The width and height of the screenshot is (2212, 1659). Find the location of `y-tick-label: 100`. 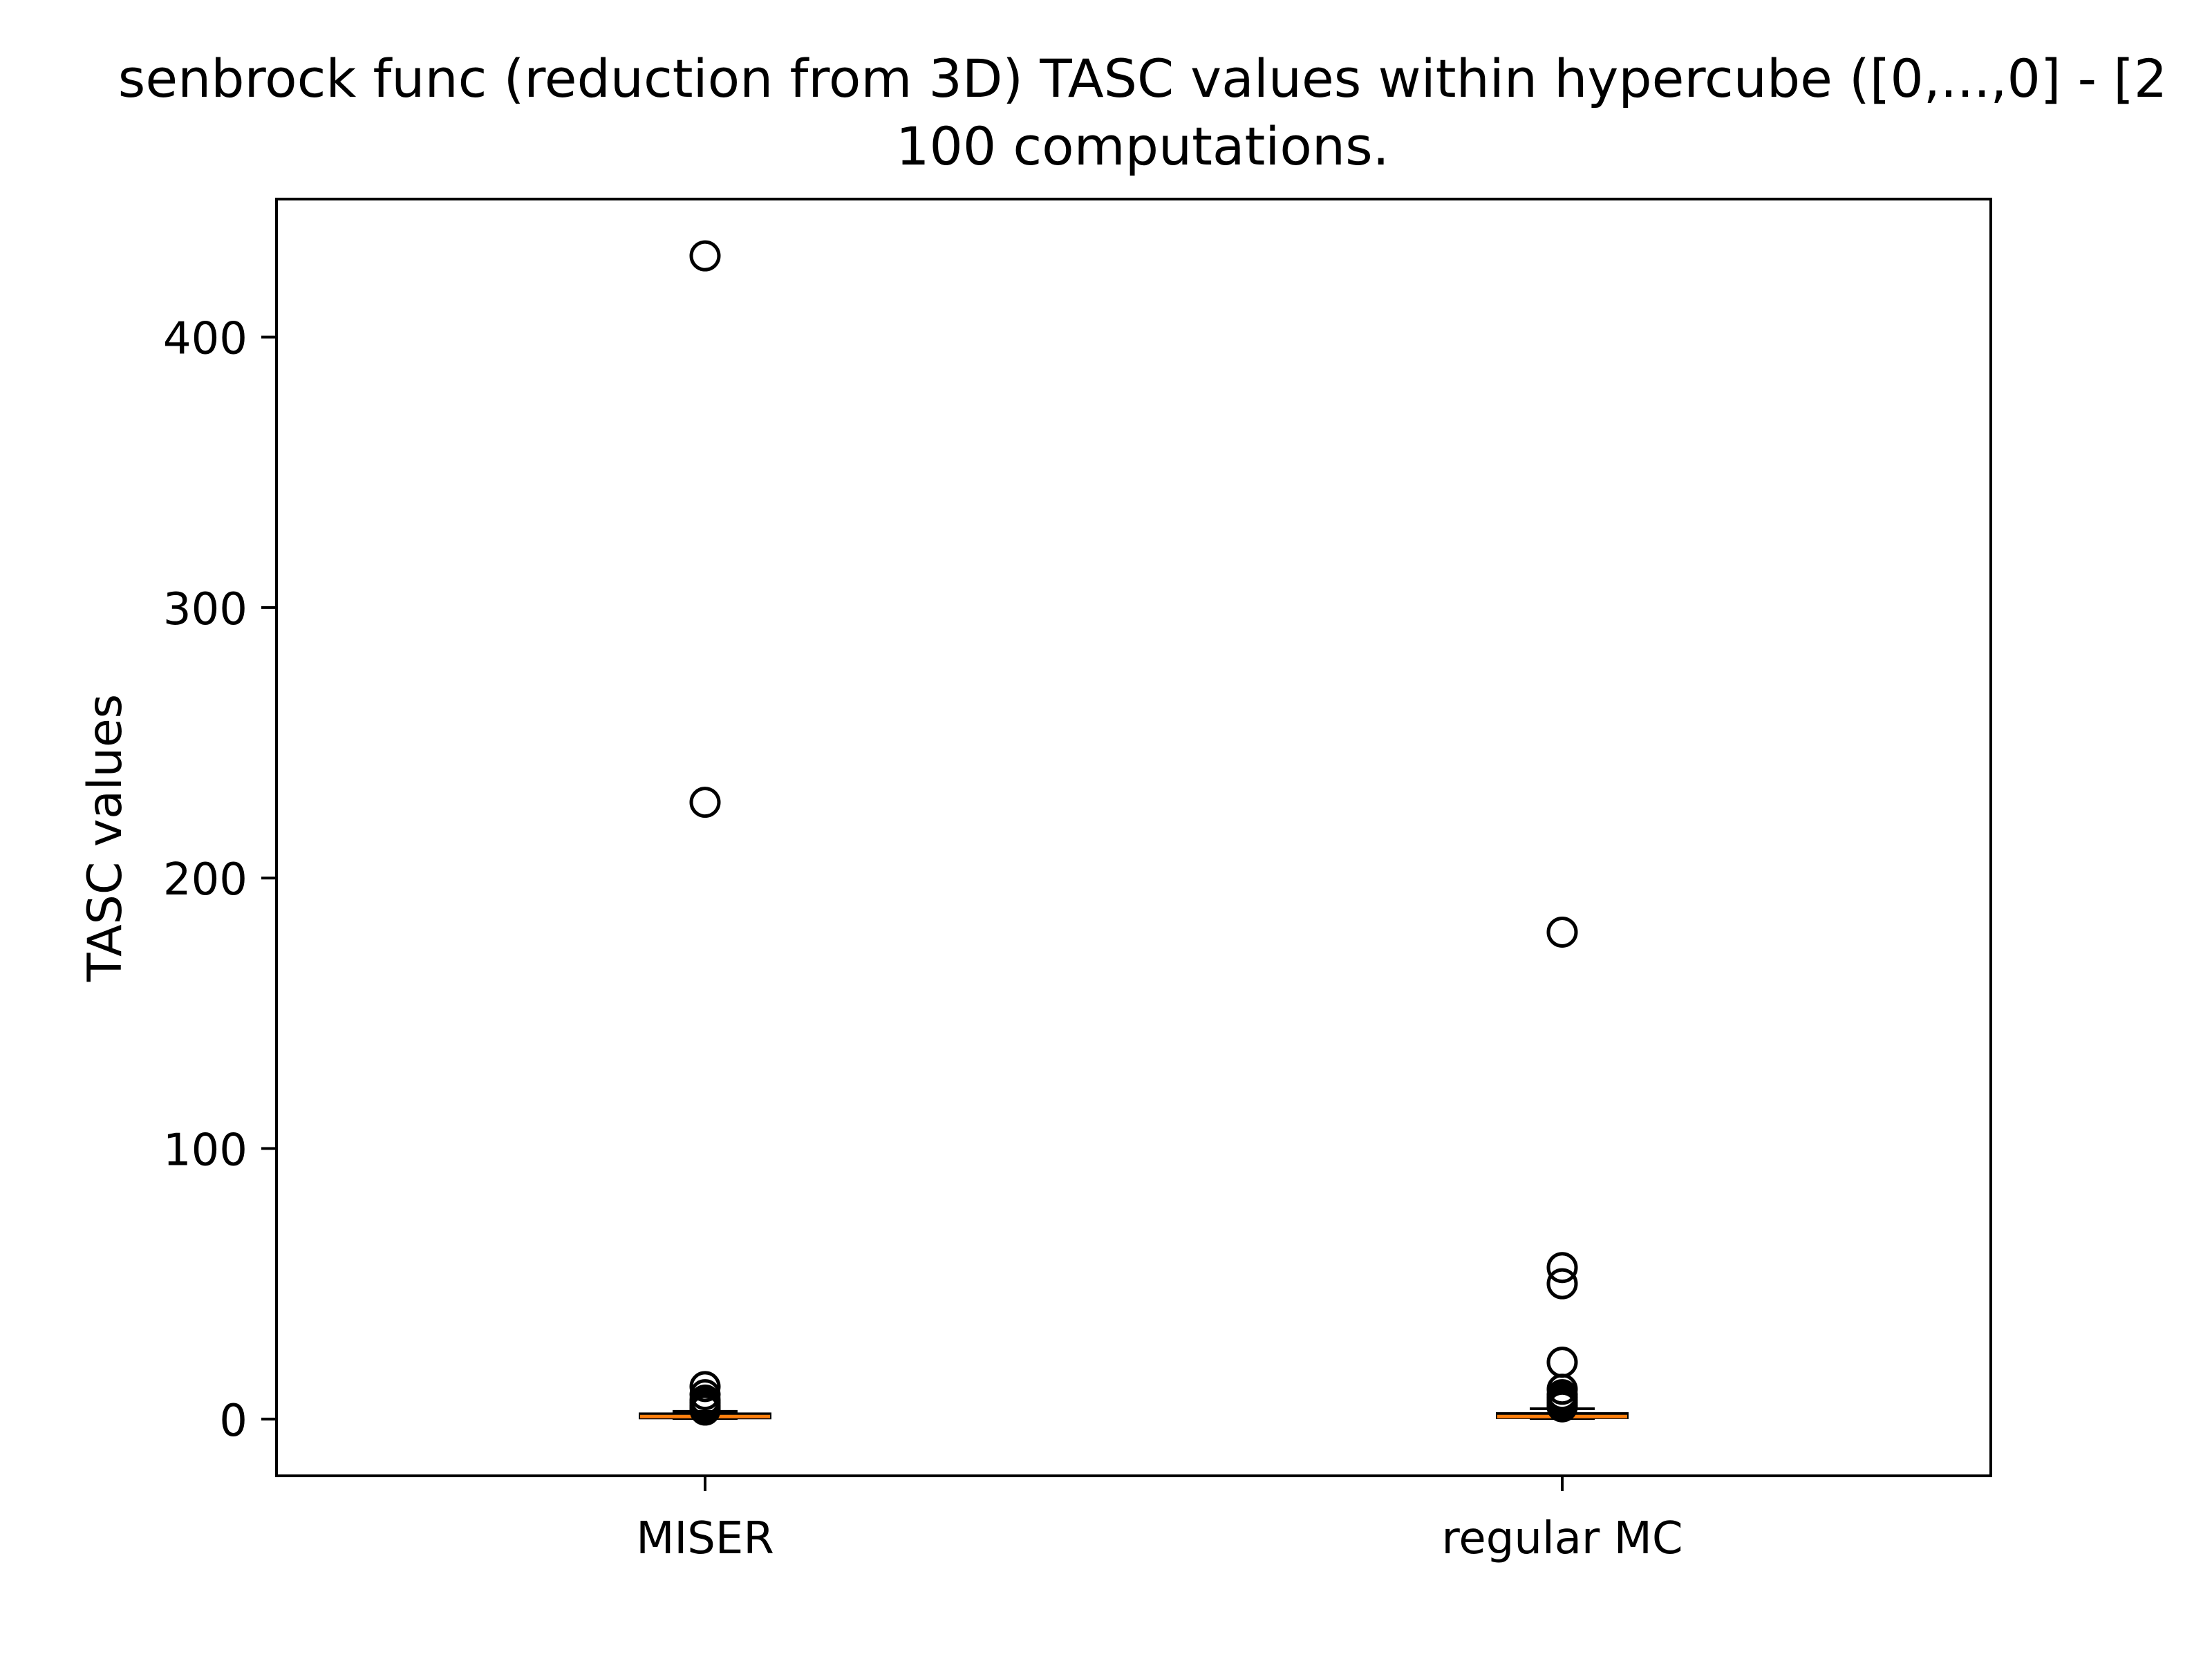

y-tick-label: 100 is located at coordinates (205, 1151).